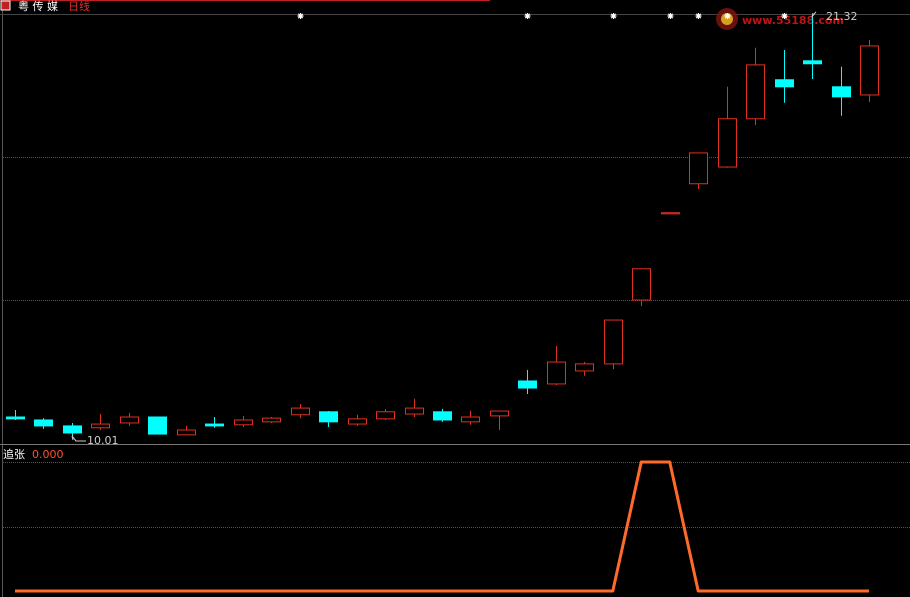 This screenshot has width=910, height=597. Describe the element at coordinates (48, 454) in the screenshot. I see `indicator-value: 0.000` at that location.